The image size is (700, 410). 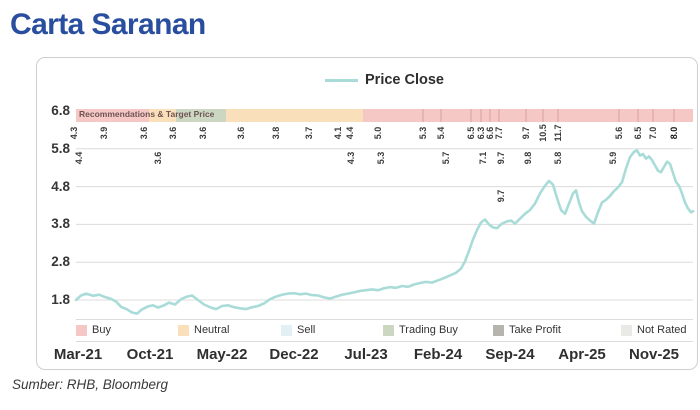 I want to click on target-price-label: 8.0, so click(x=674, y=133).